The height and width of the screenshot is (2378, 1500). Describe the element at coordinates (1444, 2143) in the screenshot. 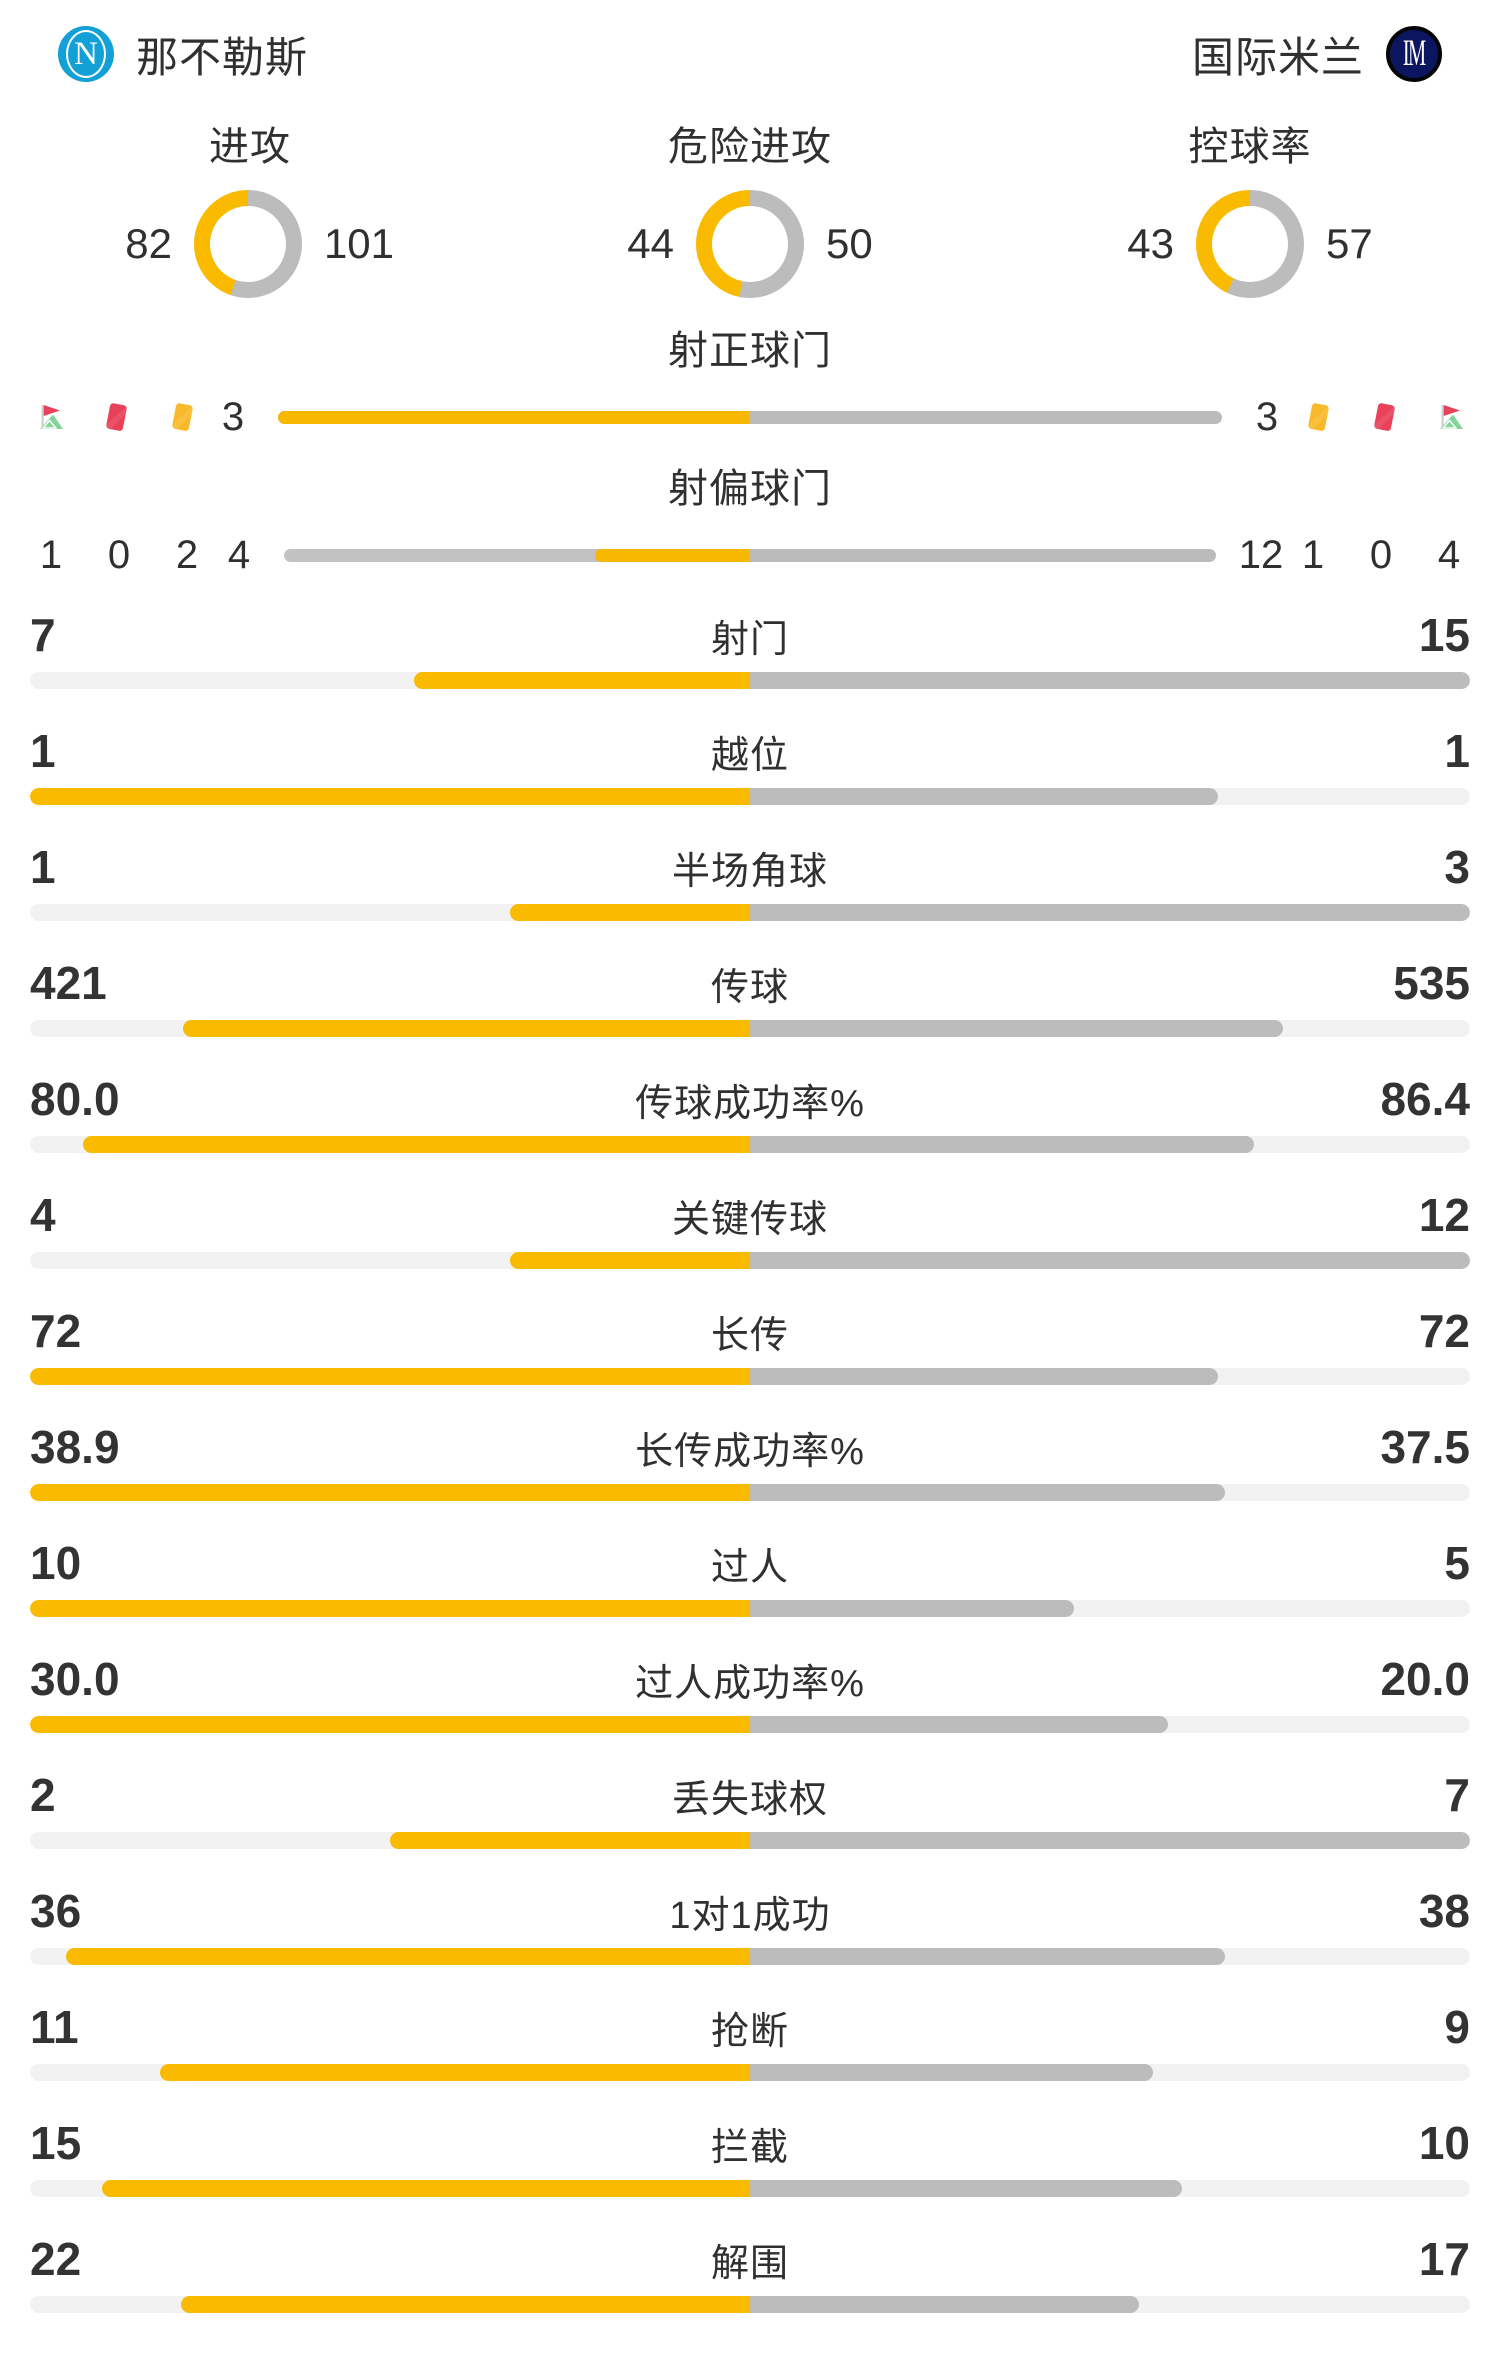

I see `stat-away-value: 10` at that location.